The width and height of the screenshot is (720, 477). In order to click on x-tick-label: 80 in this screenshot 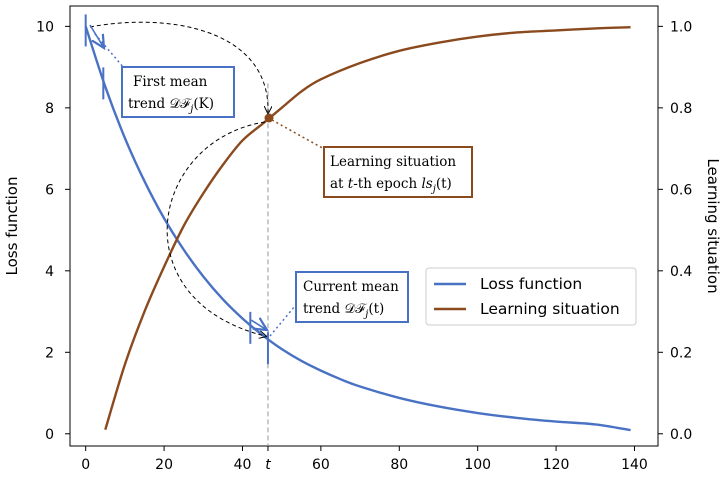, I will do `click(399, 465)`.